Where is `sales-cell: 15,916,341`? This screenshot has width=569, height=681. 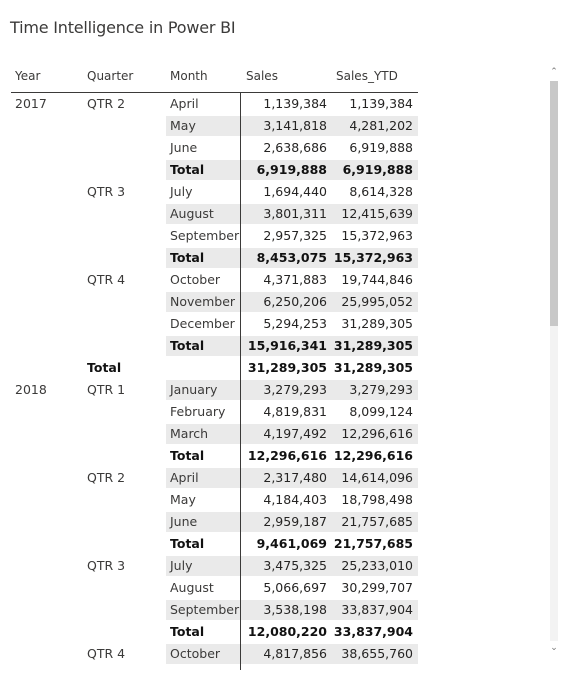 sales-cell: 15,916,341 is located at coordinates (287, 345).